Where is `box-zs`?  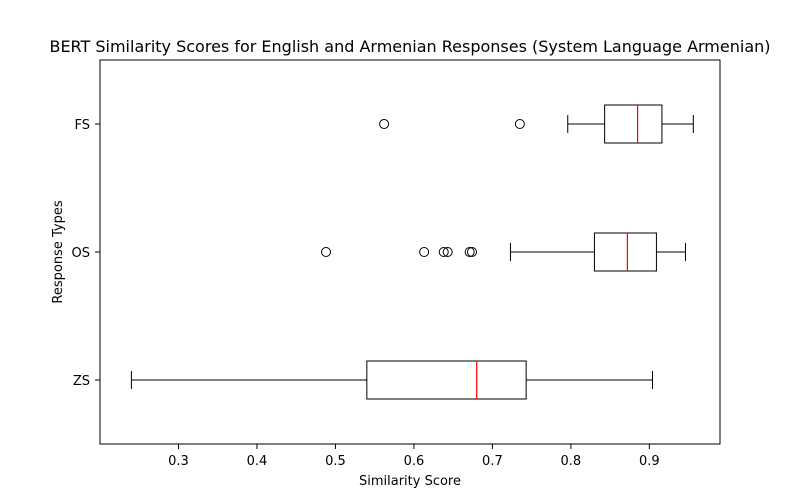
box-zs is located at coordinates (446, 380).